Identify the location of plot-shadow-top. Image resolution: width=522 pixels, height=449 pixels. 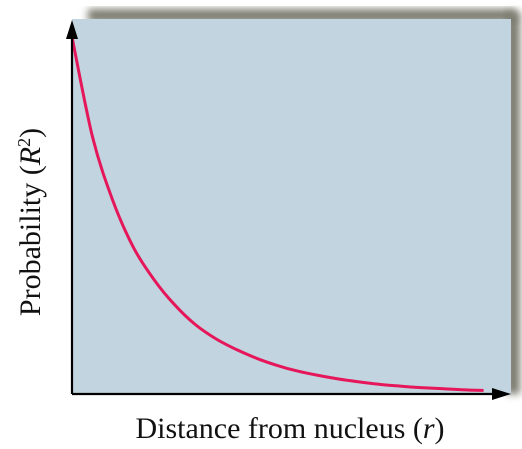
(302, 15).